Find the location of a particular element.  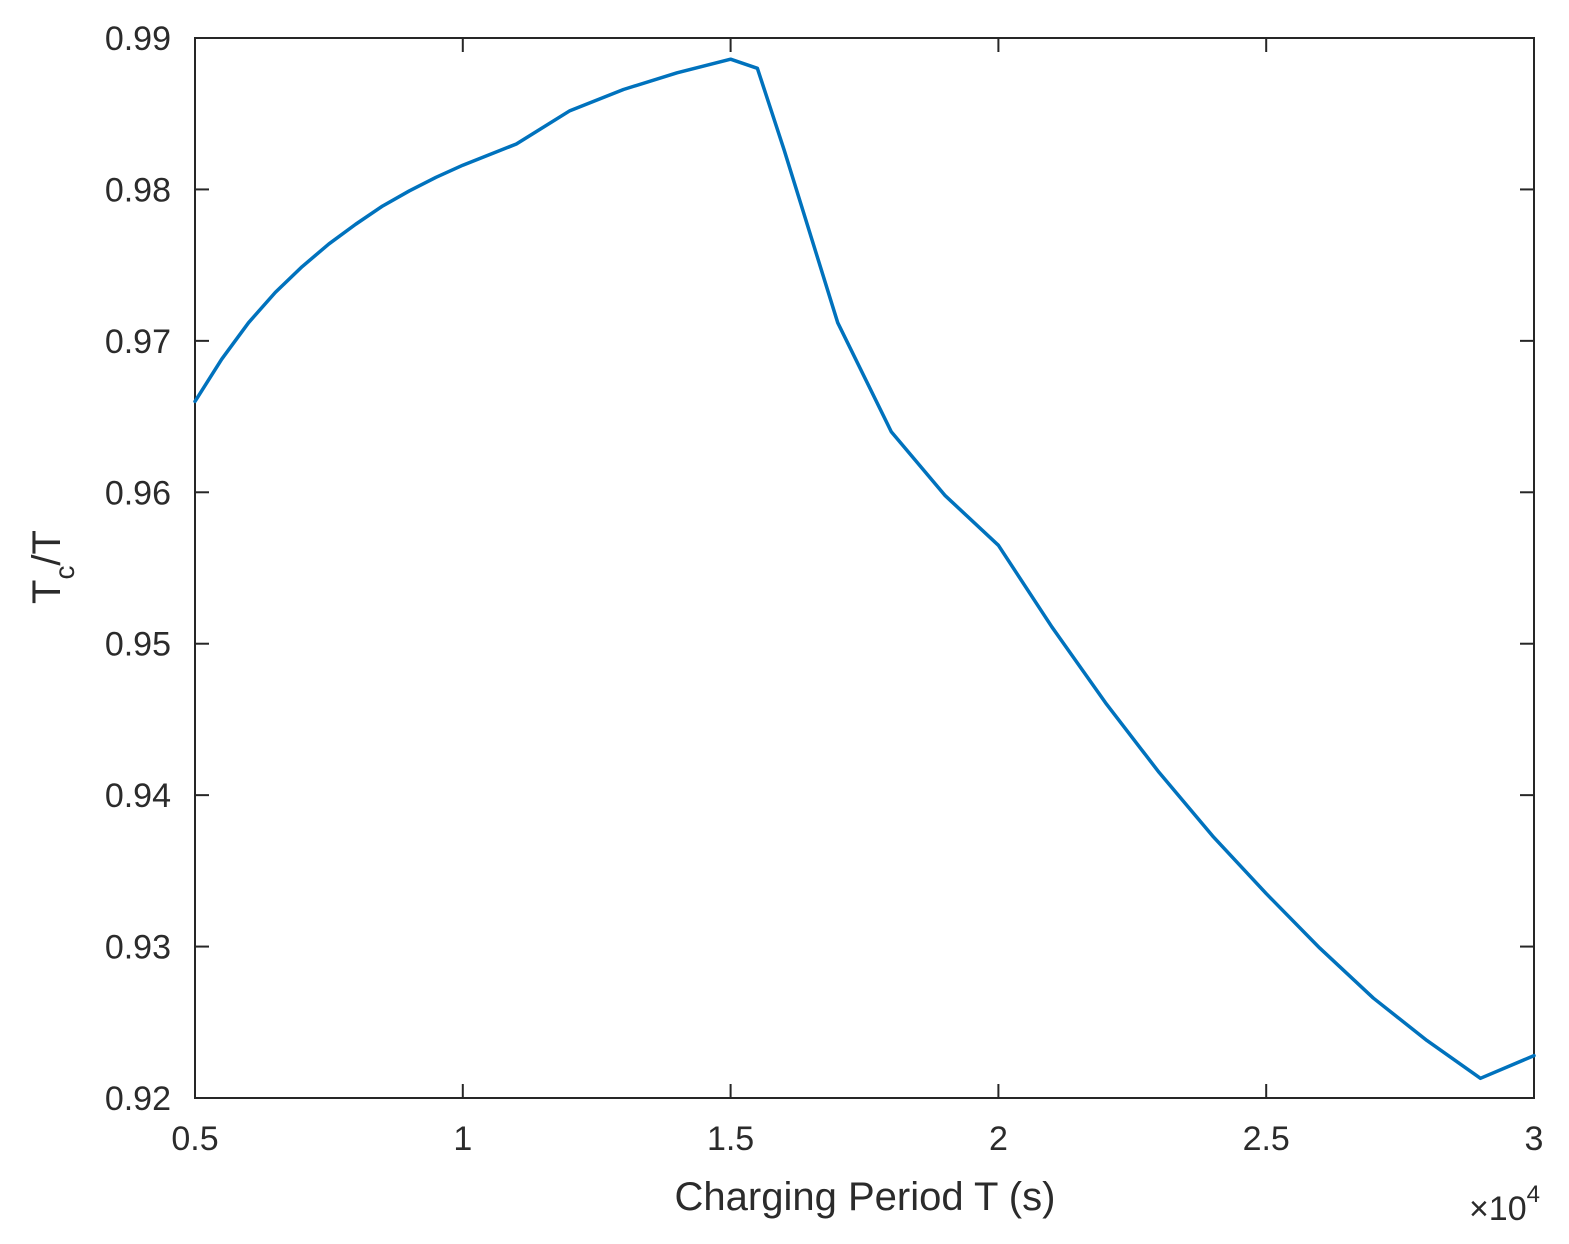

y-tick-labels: 0.92 0.93 0.94 0.95 0.96 0.97 0.98 0.99 is located at coordinates (138, 569).